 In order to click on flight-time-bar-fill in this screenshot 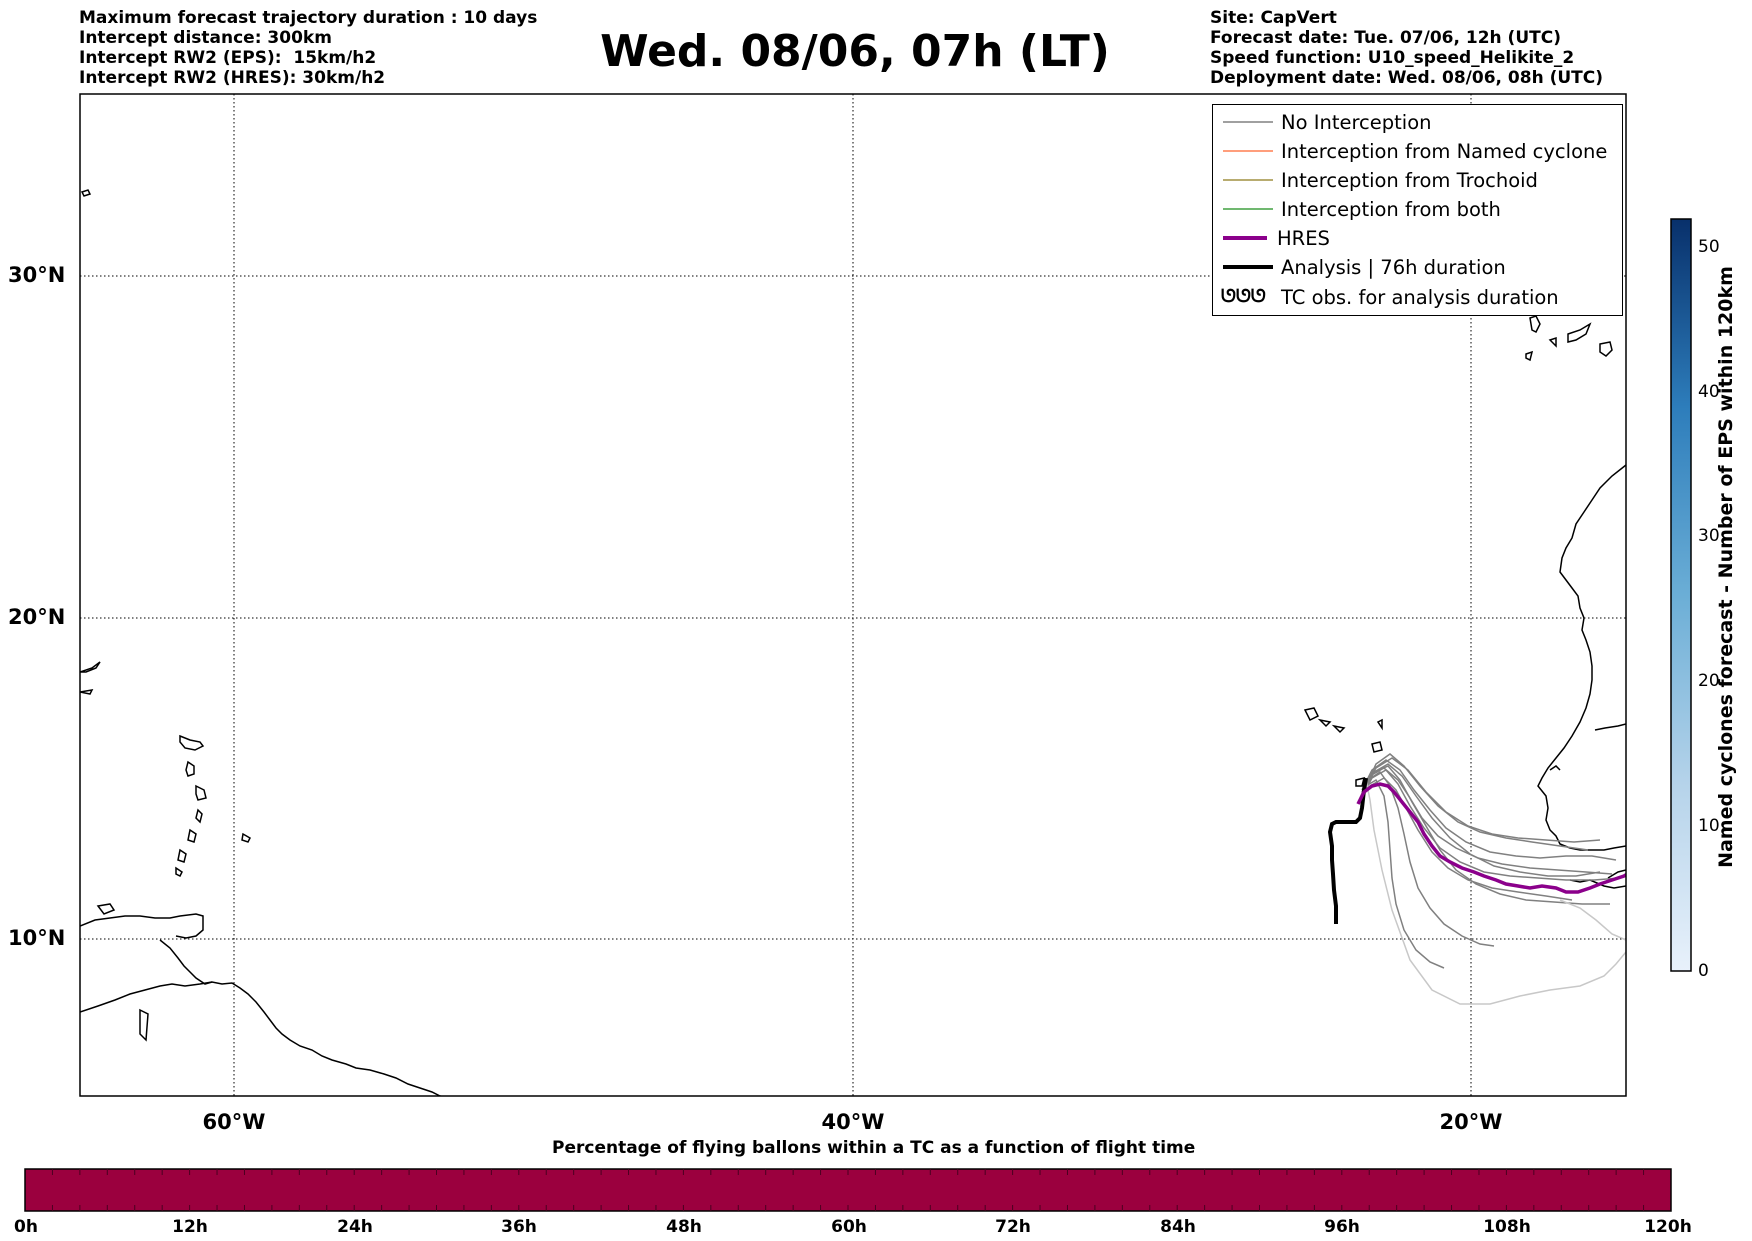, I will do `click(848, 1190)`.